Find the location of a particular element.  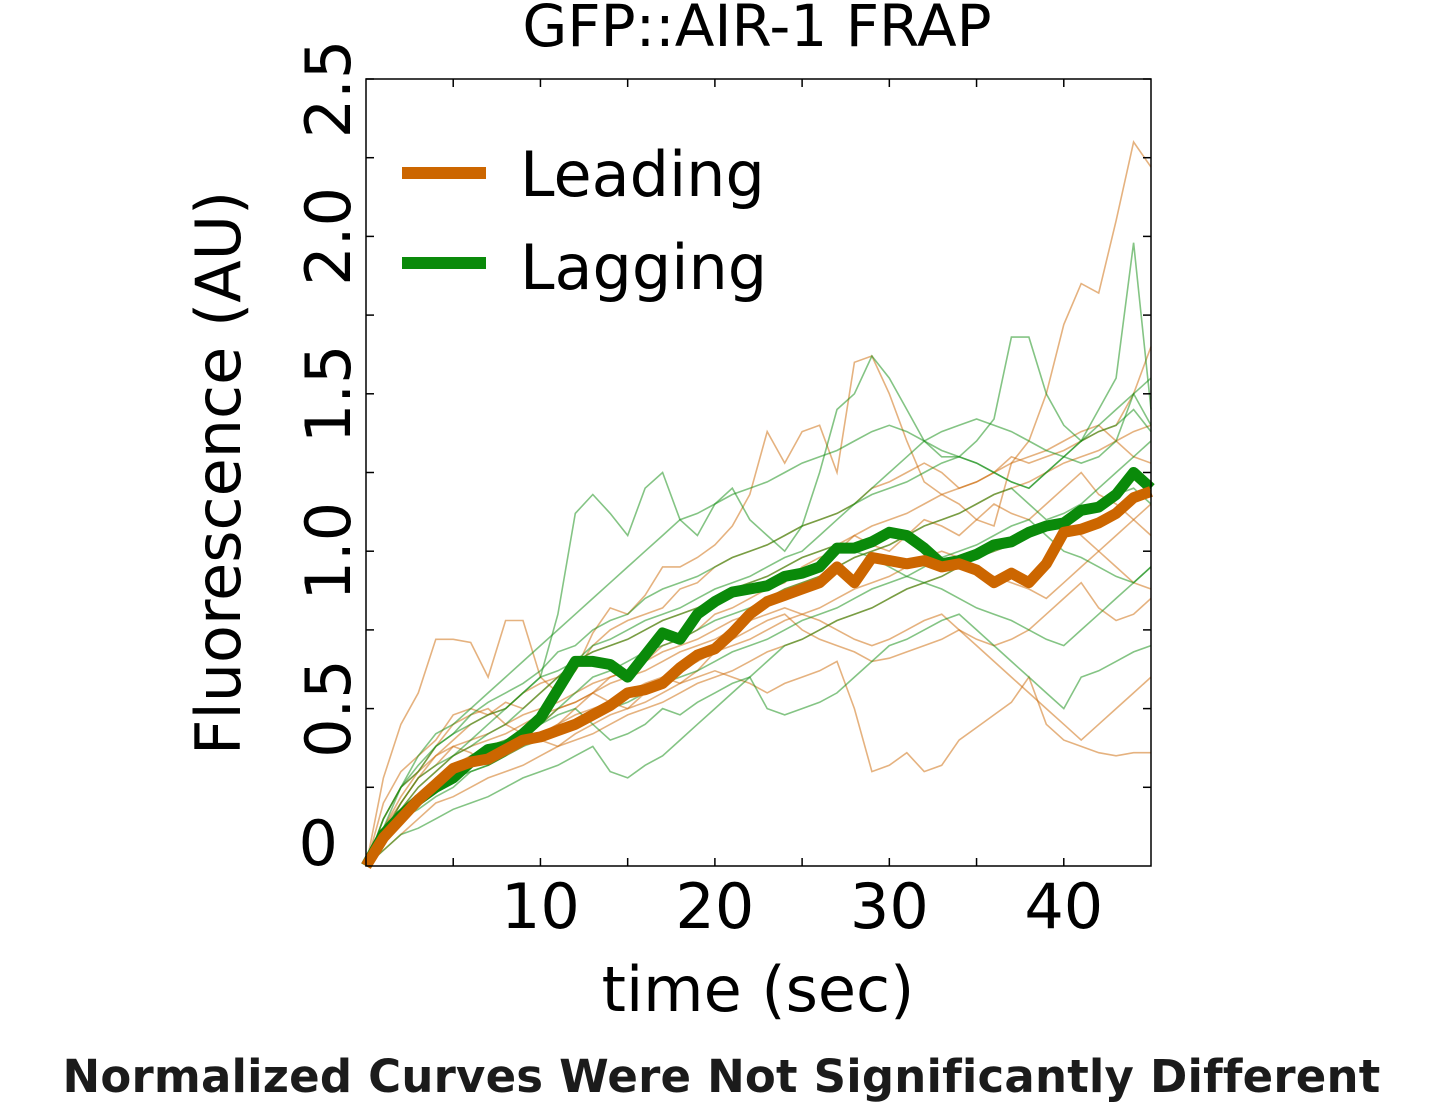

x-axis-label: time (sec) is located at coordinates (758, 989).